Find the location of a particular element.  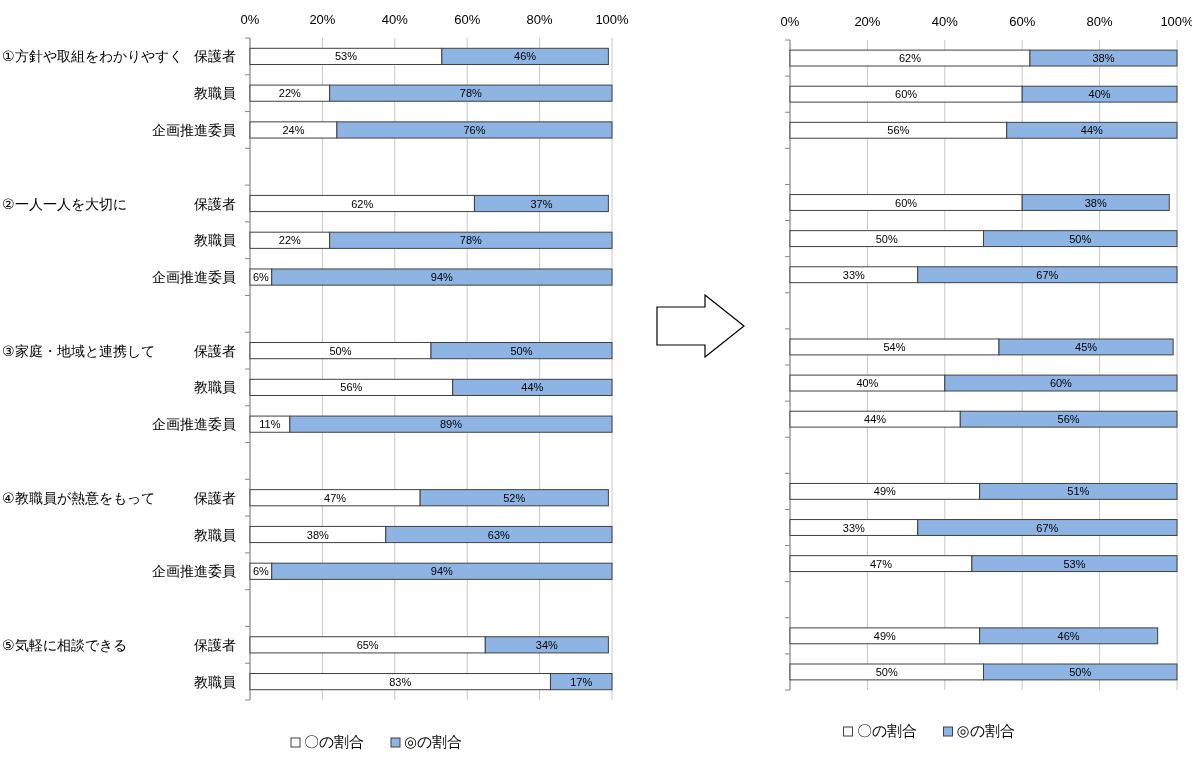

data-label: 89% is located at coordinates (451, 424).